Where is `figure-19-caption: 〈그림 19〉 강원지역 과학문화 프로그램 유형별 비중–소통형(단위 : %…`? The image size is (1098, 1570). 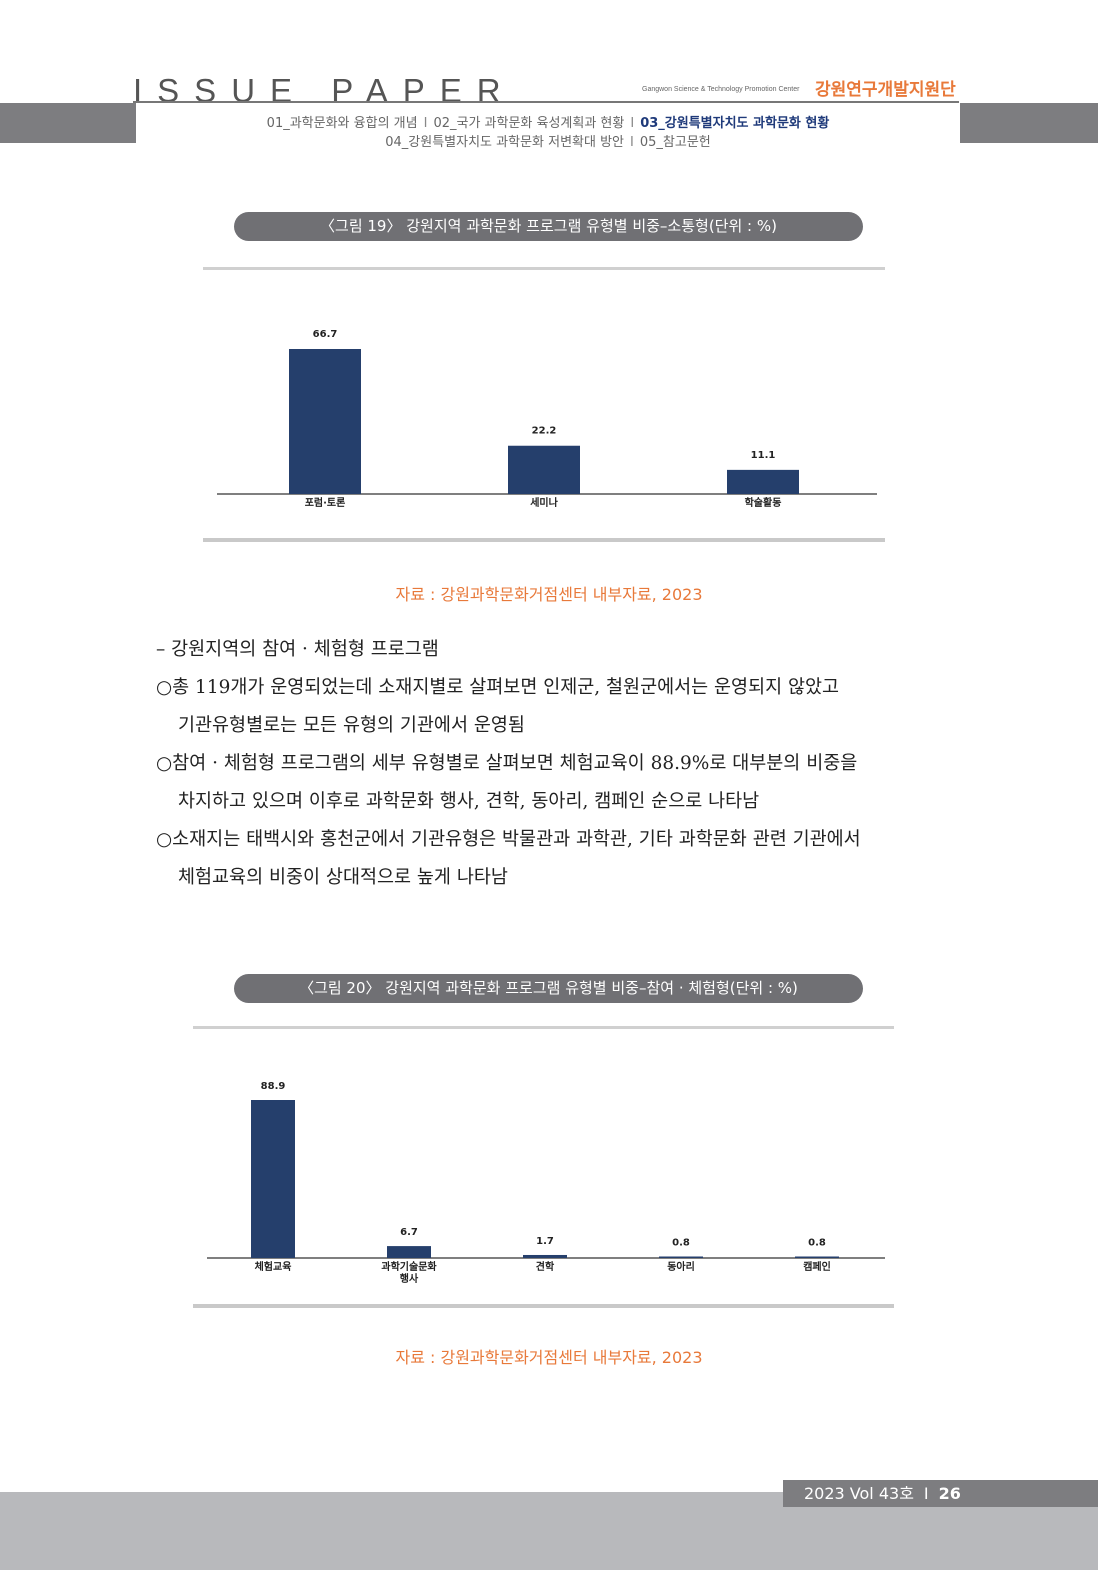 figure-19-caption: 〈그림 19〉 강원지역 과학문화 프로그램 유형별 비중–소통형(단위 : %… is located at coordinates (548, 226).